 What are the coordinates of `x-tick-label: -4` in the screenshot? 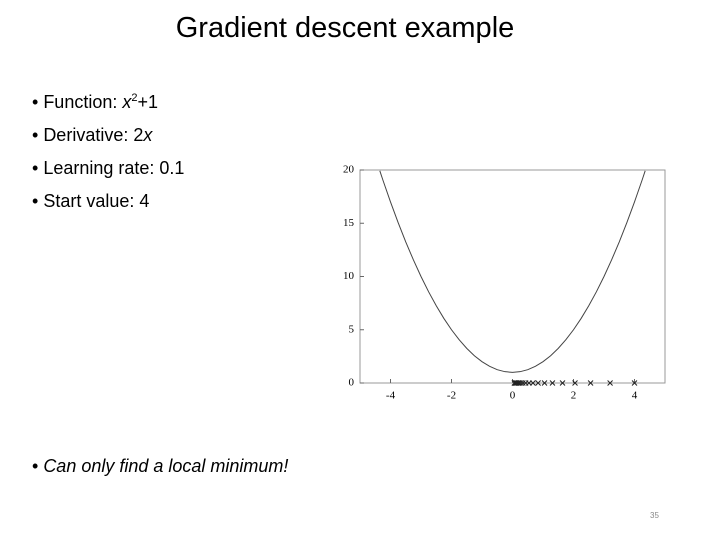 It's located at (391, 396).